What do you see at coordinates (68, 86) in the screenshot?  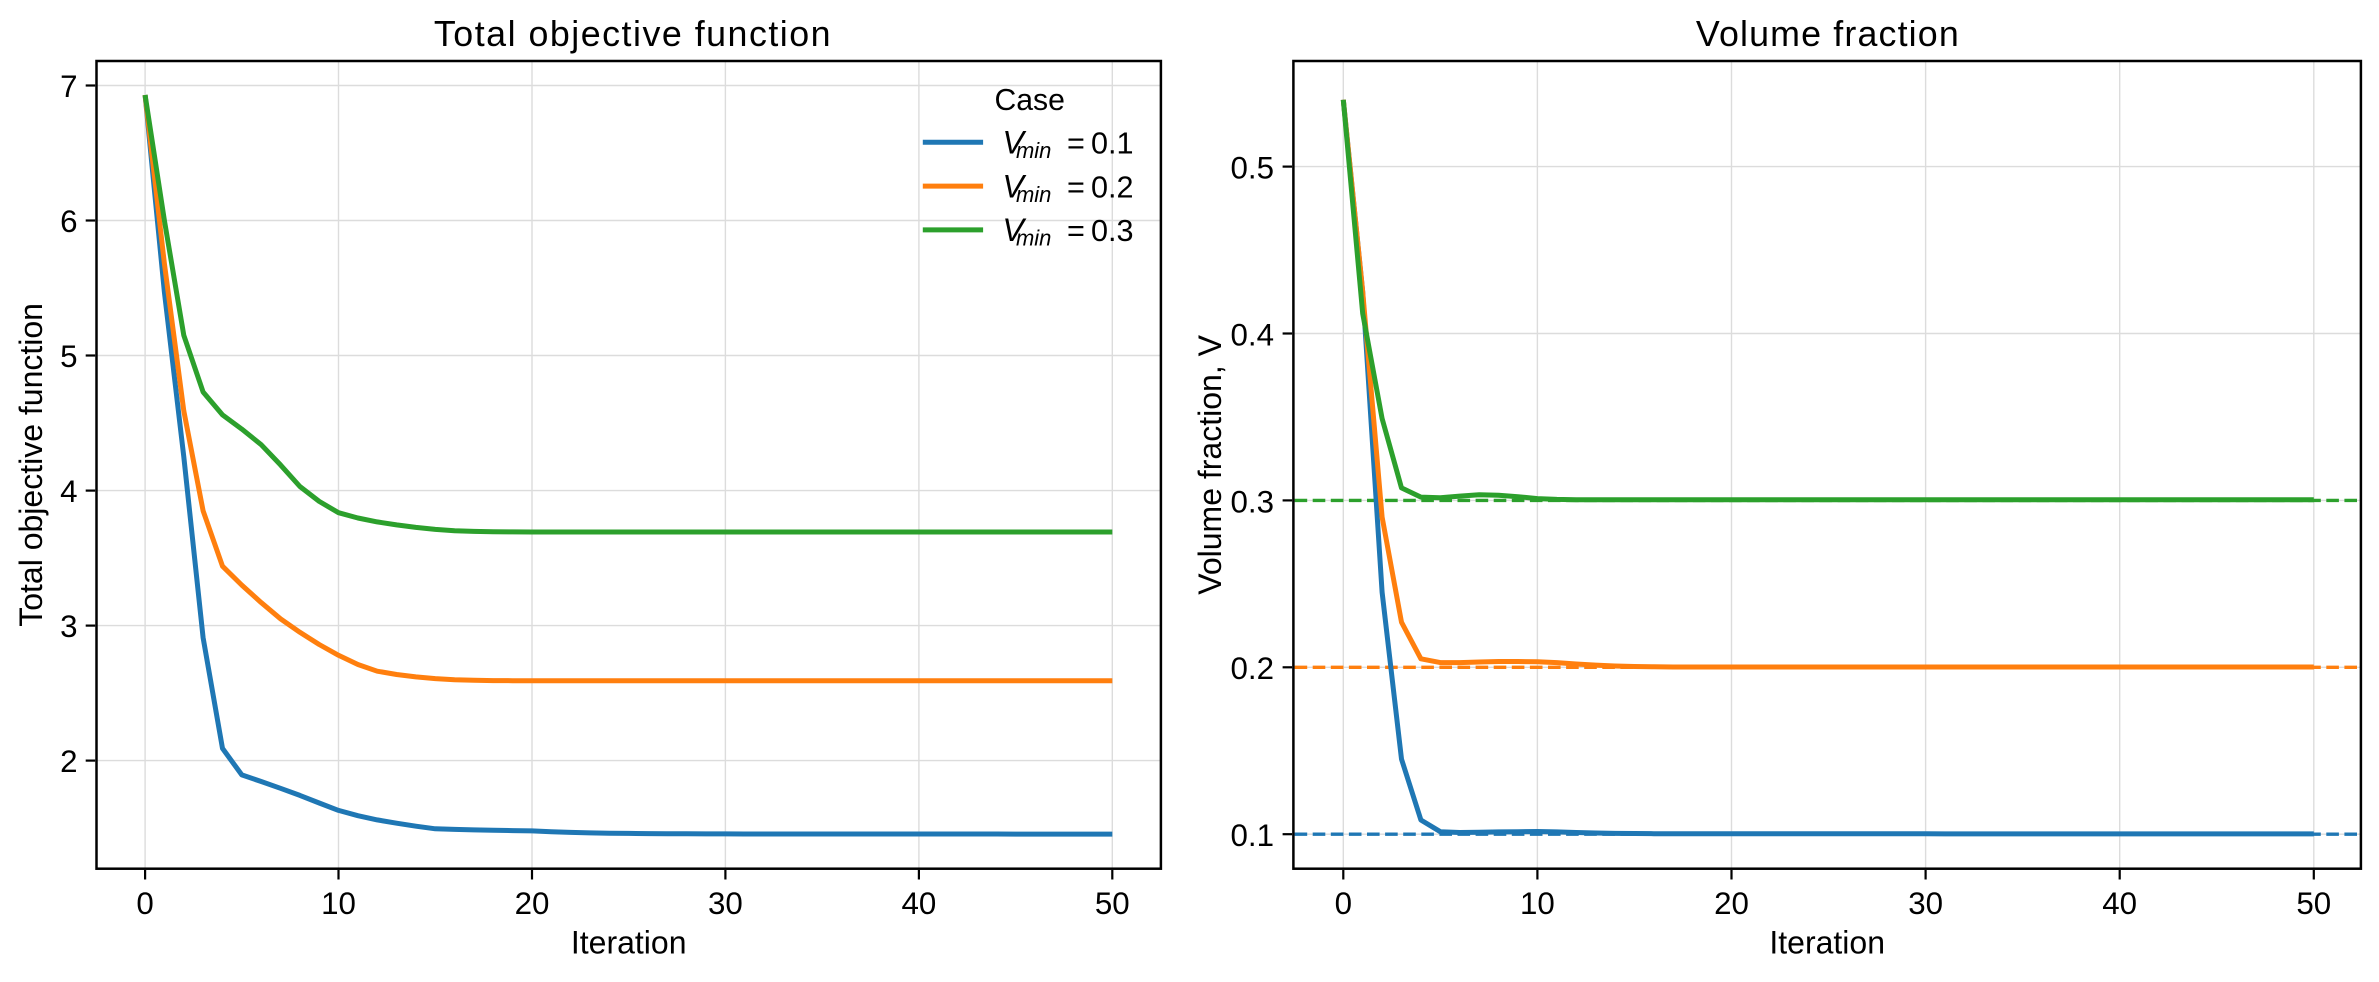 I see `svg-text: 7` at bounding box center [68, 86].